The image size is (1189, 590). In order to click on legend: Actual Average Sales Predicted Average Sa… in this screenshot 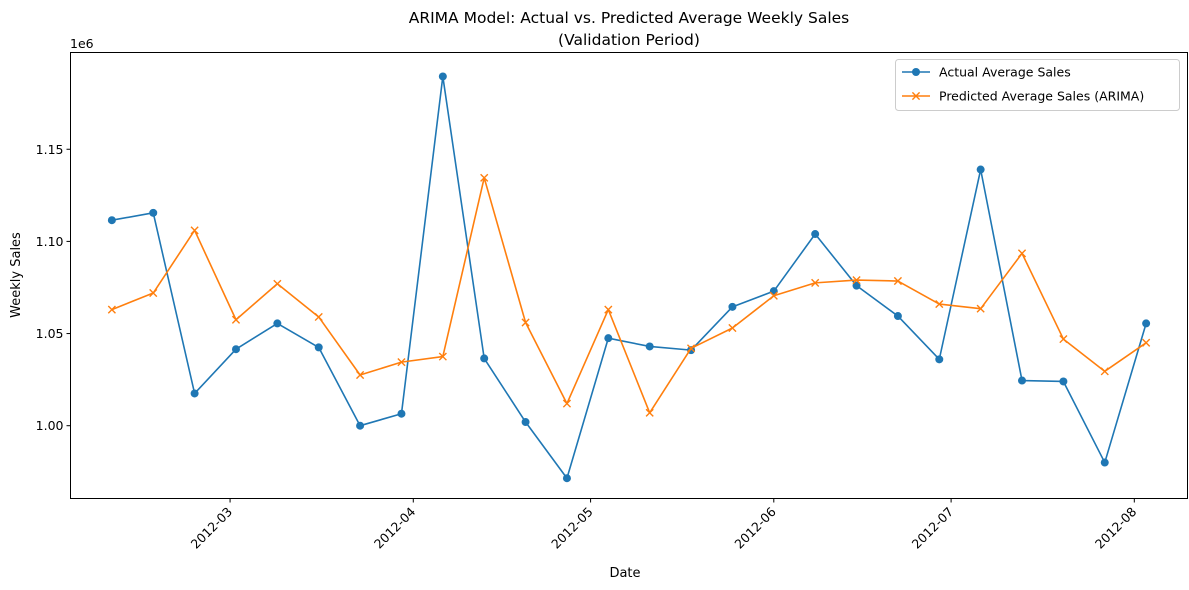, I will do `click(1037, 85)`.